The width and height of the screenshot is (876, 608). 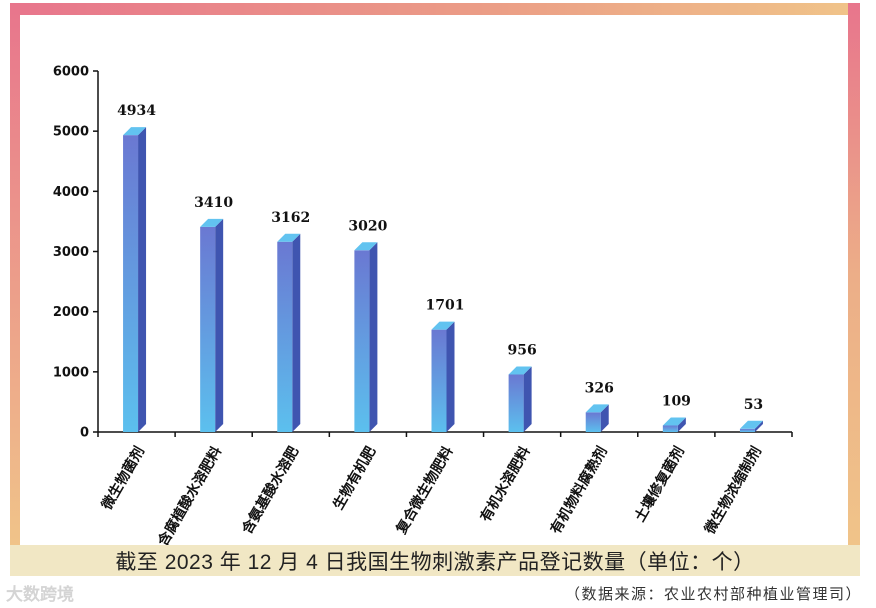 What do you see at coordinates (733, 491) in the screenshot?
I see `x-tick-label: 微生物浓缩制剂` at bounding box center [733, 491].